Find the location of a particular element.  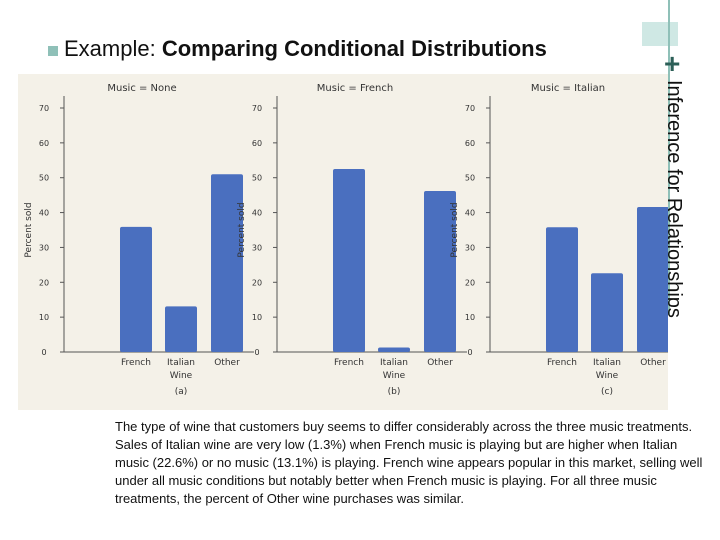

chart-title: Music = None is located at coordinates (141, 88).